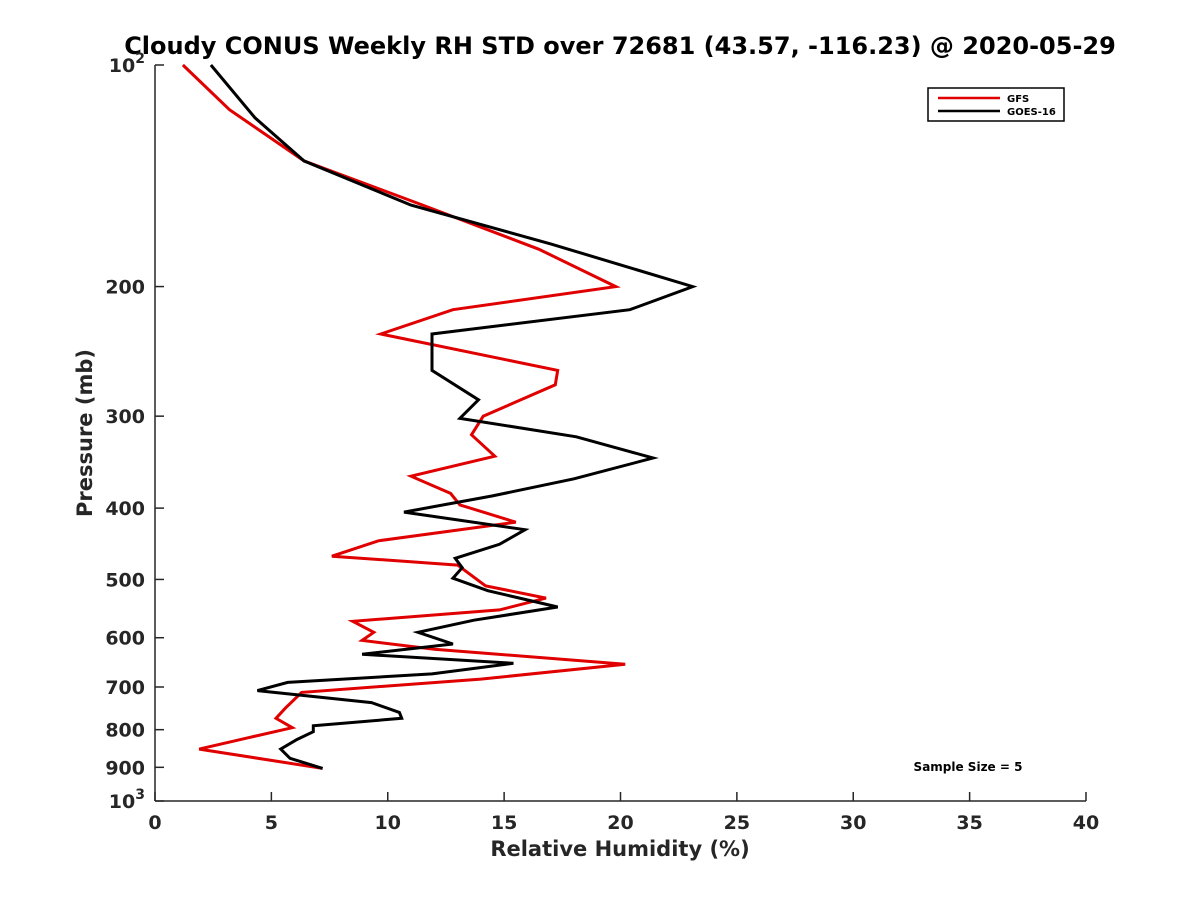 This screenshot has height=900, width=1200. I want to click on y-tick-label: 400, so click(125, 509).